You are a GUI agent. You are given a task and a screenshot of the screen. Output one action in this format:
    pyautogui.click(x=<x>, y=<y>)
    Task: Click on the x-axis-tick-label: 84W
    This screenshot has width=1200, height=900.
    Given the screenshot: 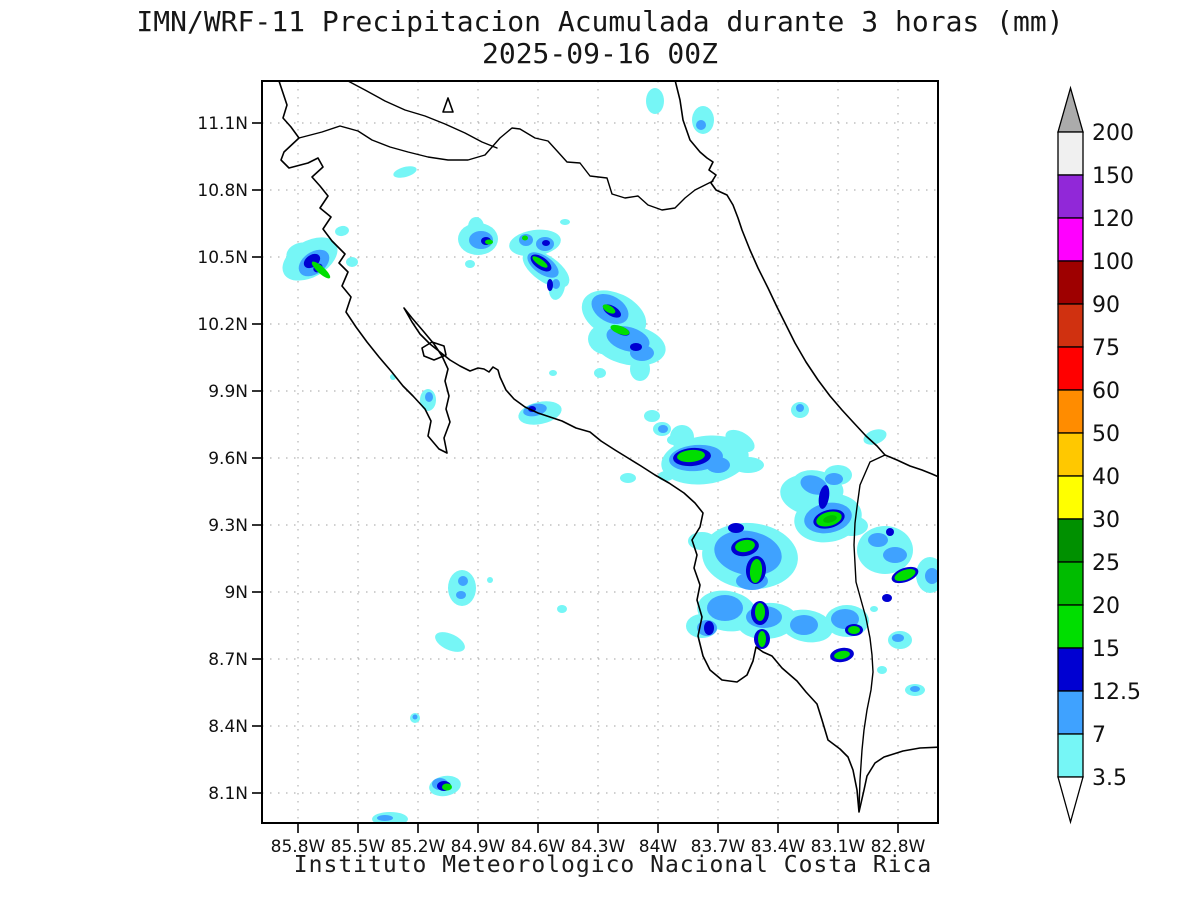 What is the action you would take?
    pyautogui.click(x=658, y=847)
    